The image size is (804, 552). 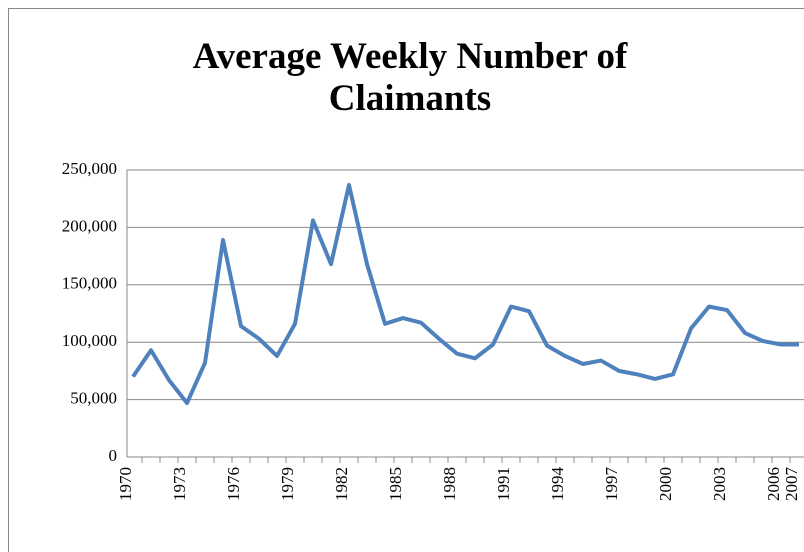 I want to click on x-tick-label: 1991, so click(x=503, y=484).